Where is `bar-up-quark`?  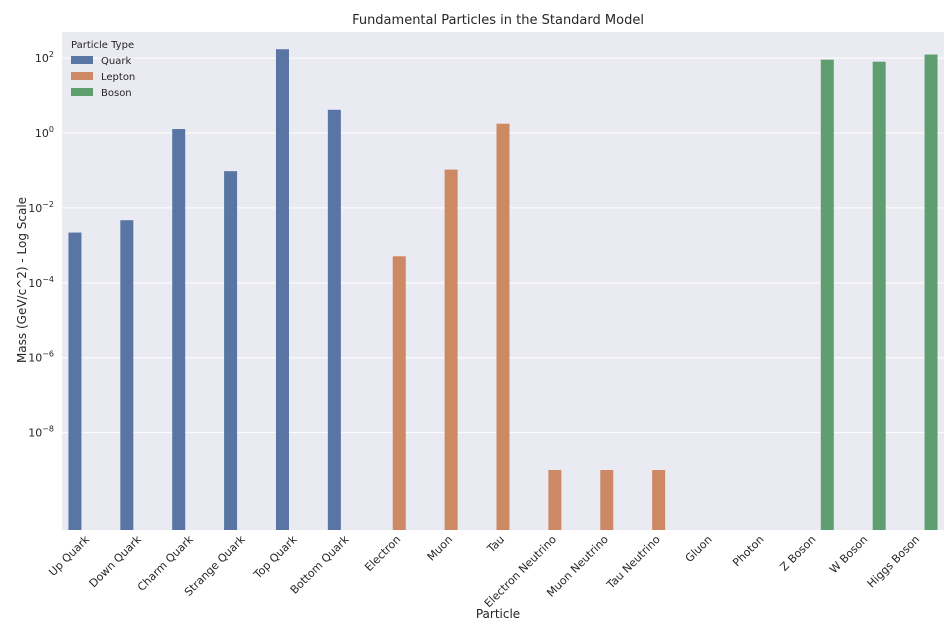
bar-up-quark is located at coordinates (75, 381).